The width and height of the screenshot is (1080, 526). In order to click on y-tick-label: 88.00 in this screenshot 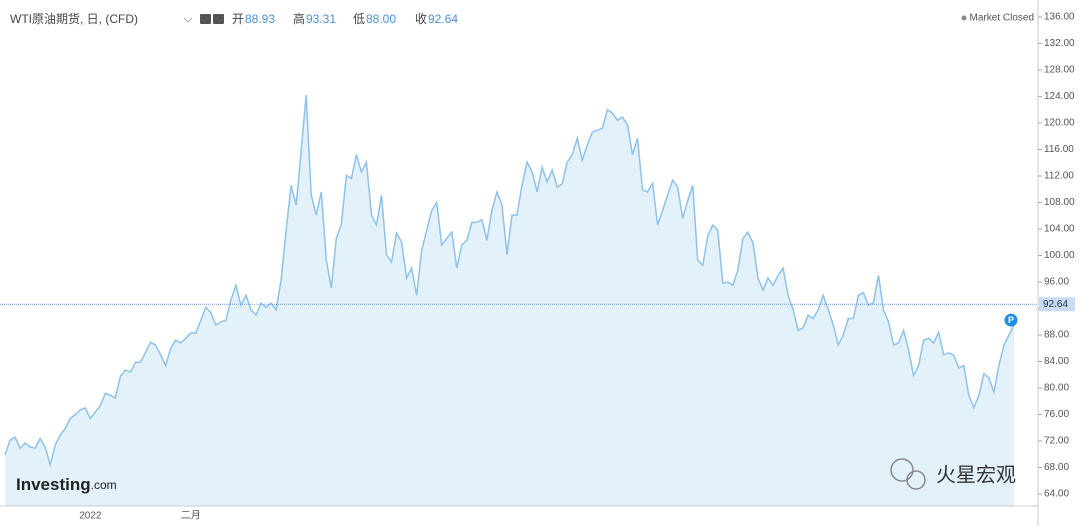, I will do `click(1056, 335)`.